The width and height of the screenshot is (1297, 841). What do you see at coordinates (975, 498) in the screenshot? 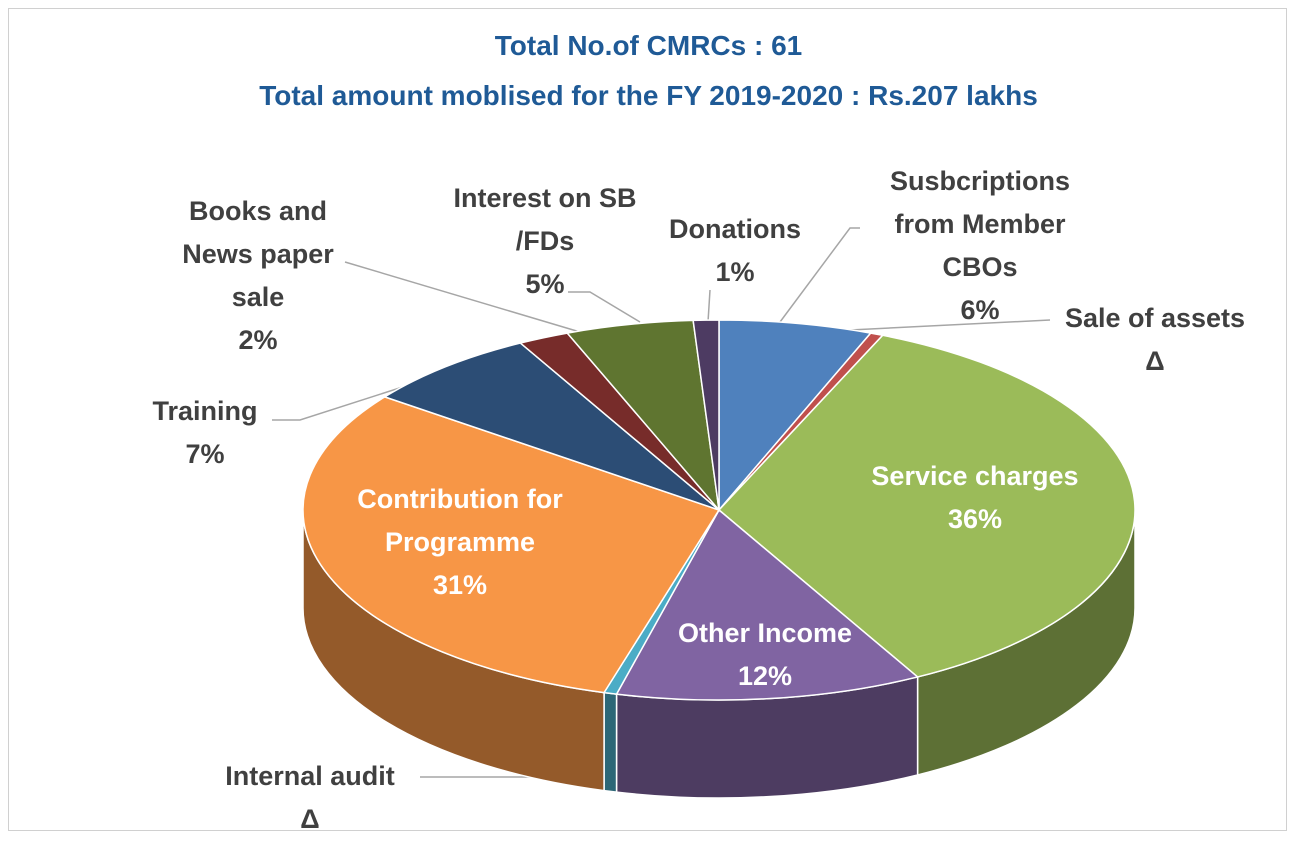
I see `slice-label: Service charges 36%` at bounding box center [975, 498].